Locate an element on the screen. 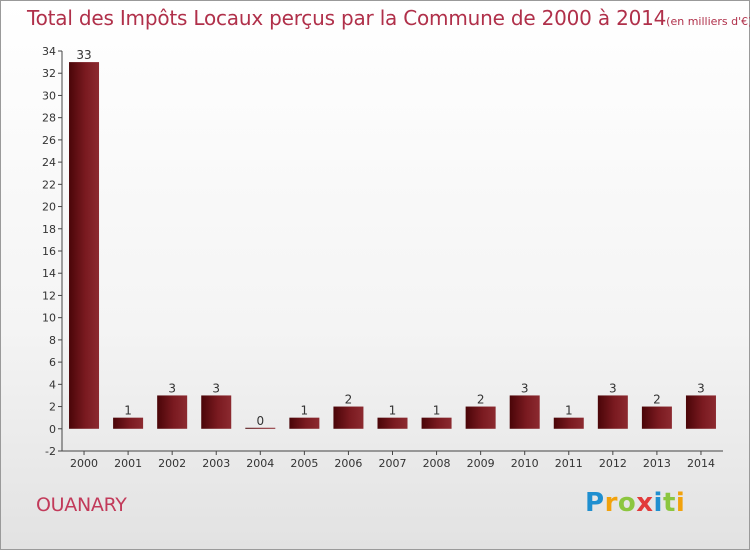 The width and height of the screenshot is (750, 550). y-tick-label: 4 is located at coordinates (52, 384).